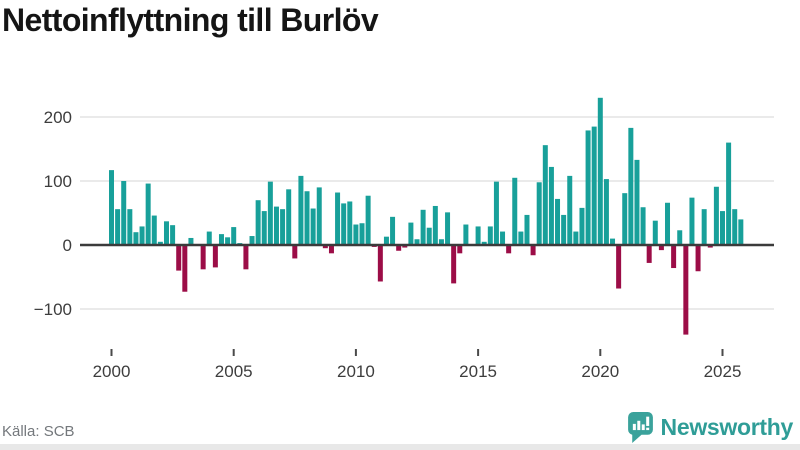 The height and width of the screenshot is (450, 800). I want to click on bar-2025Q3, so click(735, 227).